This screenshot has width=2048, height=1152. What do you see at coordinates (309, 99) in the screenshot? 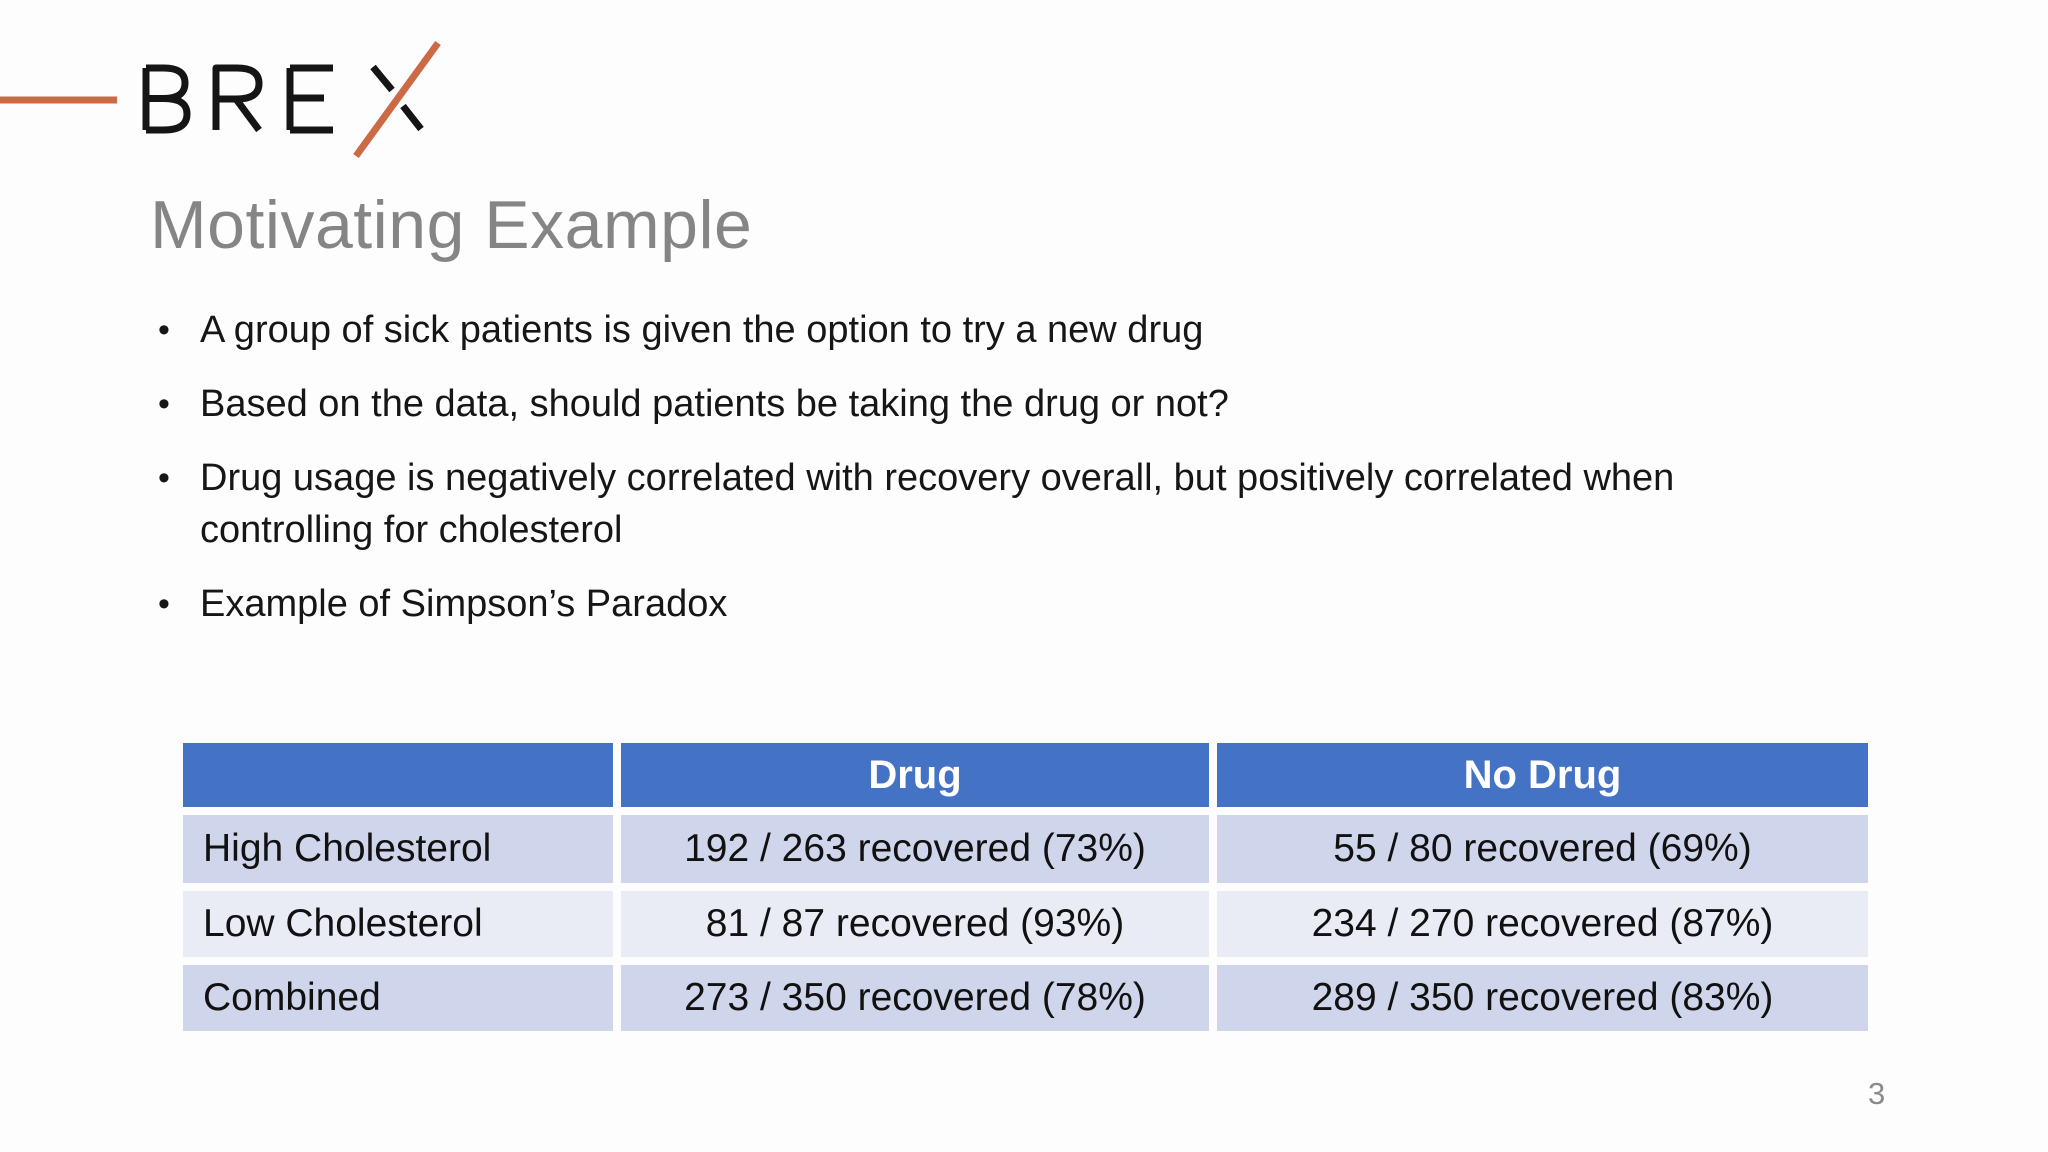
I see `logo-letter-e` at bounding box center [309, 99].